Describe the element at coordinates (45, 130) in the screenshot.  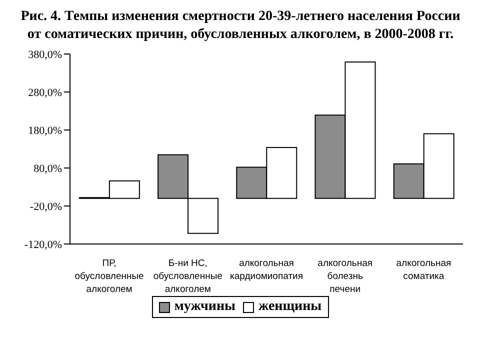
I see `y-tick-label: 180,0%` at that location.